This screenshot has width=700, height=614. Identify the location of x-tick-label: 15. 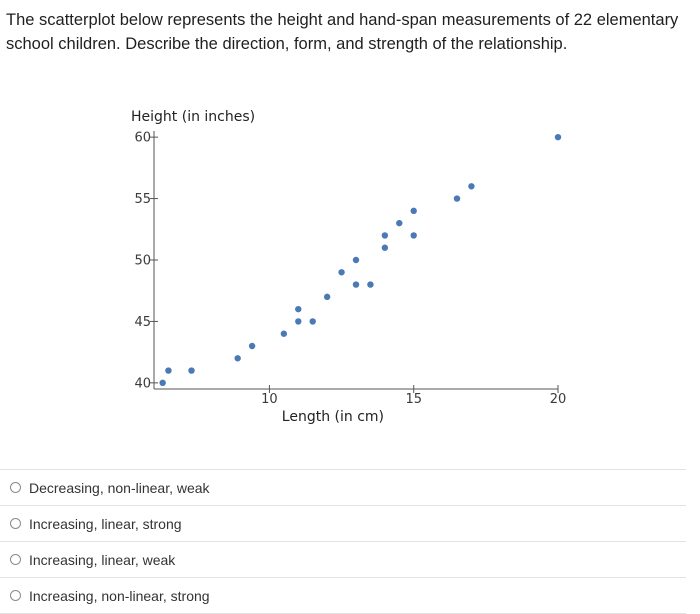
(413, 399).